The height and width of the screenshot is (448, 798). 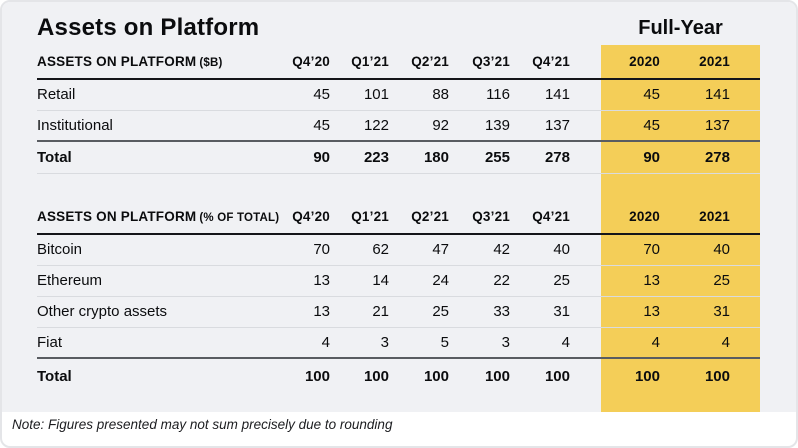 What do you see at coordinates (211, 63) in the screenshot?
I see `section-header-unit: ($B)` at bounding box center [211, 63].